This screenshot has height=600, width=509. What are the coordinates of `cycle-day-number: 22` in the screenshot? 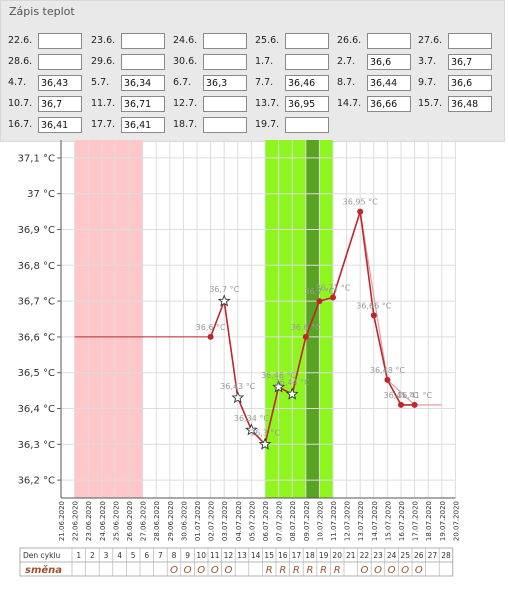 It's located at (365, 555).